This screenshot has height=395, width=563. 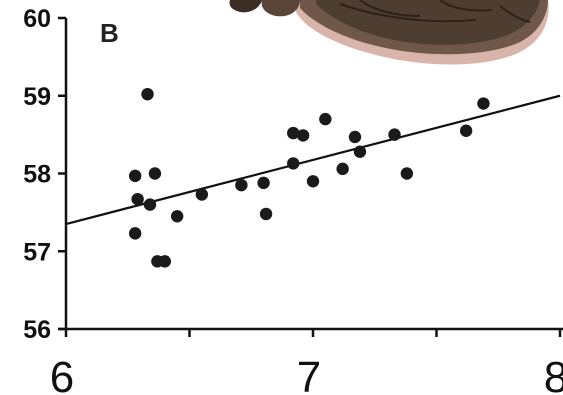 What do you see at coordinates (37, 330) in the screenshot?
I see `y-tick-label: 56` at bounding box center [37, 330].